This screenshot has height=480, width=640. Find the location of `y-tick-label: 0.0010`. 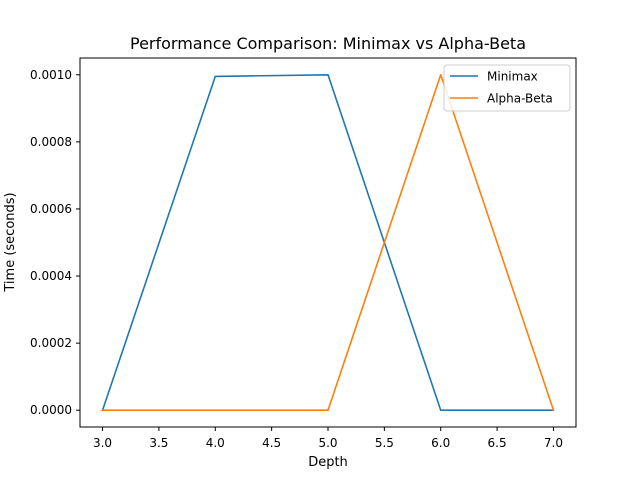

y-tick-label: 0.0010 is located at coordinates (51, 75).